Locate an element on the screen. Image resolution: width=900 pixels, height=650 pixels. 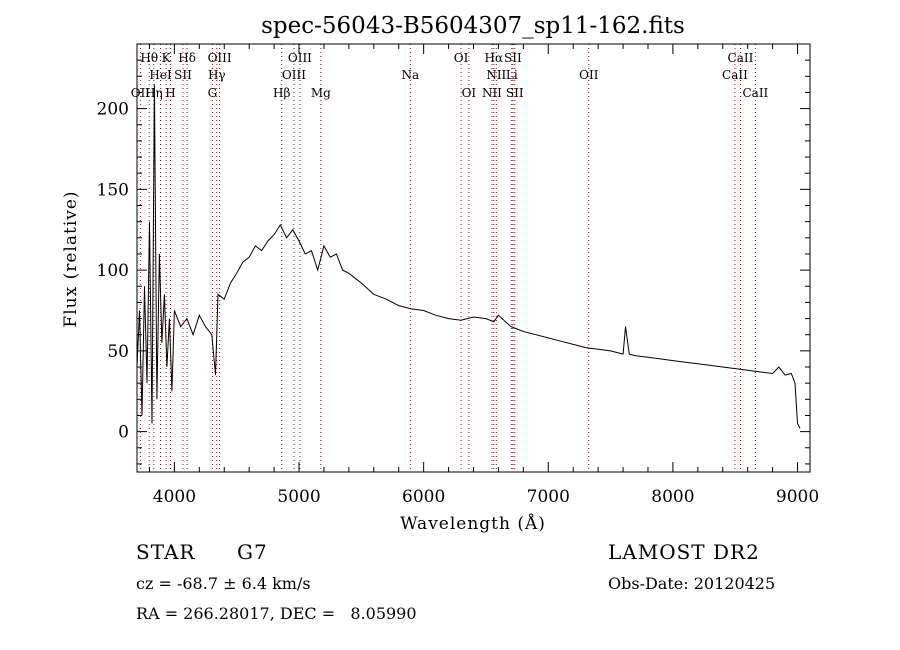
x-tick-label-6000: 6000 is located at coordinates (423, 497).